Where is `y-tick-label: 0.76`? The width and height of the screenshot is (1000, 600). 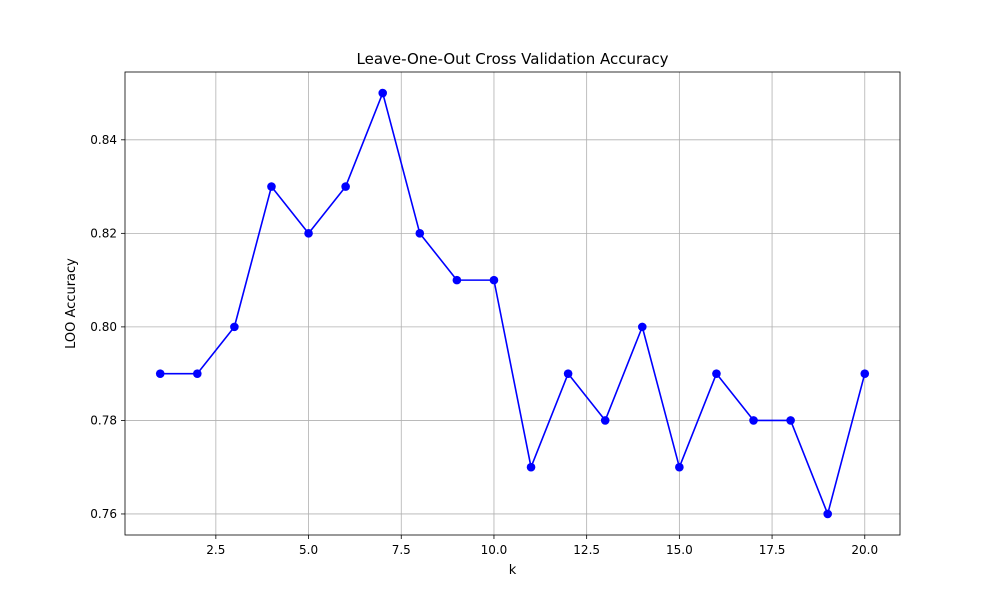 y-tick-label: 0.76 is located at coordinates (103, 514).